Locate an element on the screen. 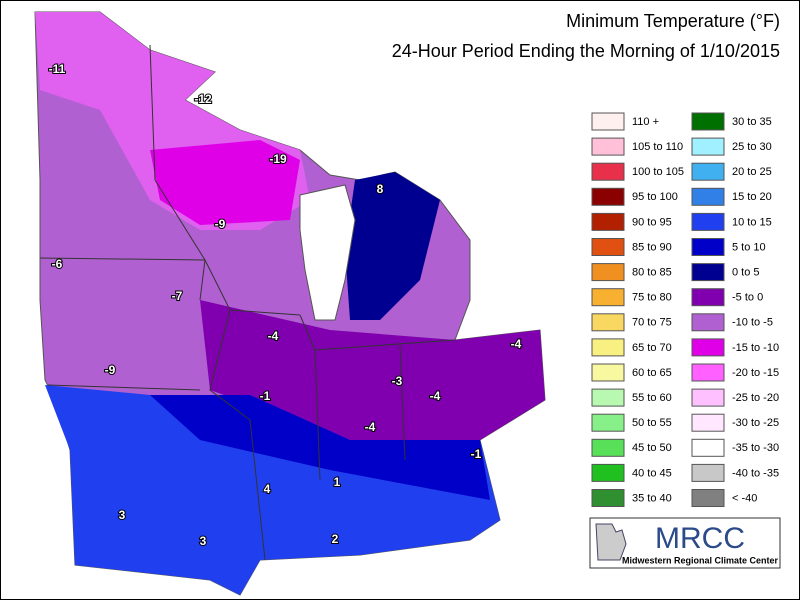 This screenshot has height=600, width=800. logo: MRCC Midwestern Regional Climate Center is located at coordinates (685, 543).